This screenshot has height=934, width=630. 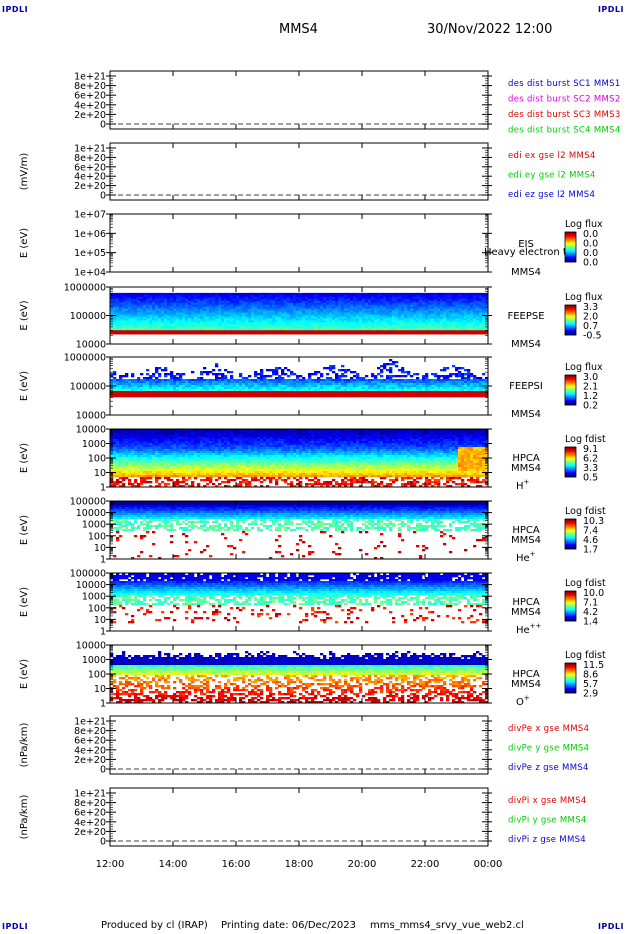 I want to click on y-tick-label: 4e+20, so click(x=90, y=177).